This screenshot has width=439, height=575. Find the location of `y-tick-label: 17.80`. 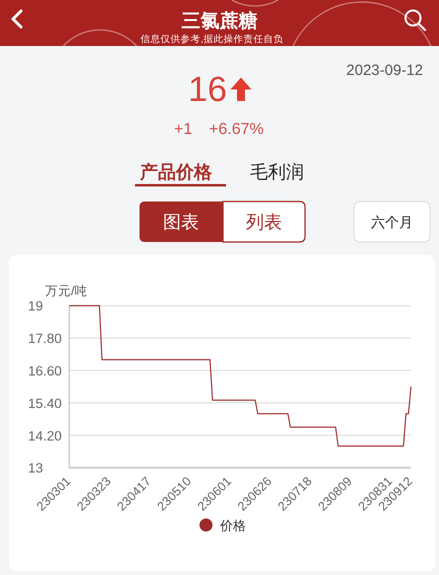

y-tick-label: 17.80 is located at coordinates (45, 338).